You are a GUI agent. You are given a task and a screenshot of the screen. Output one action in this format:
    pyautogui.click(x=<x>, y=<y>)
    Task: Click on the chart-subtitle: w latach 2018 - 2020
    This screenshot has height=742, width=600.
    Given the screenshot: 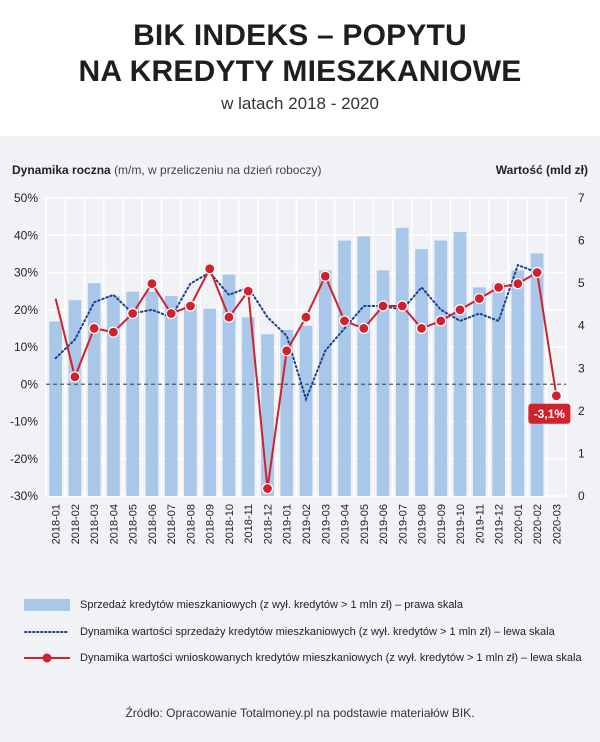 What is the action you would take?
    pyautogui.click(x=300, y=103)
    